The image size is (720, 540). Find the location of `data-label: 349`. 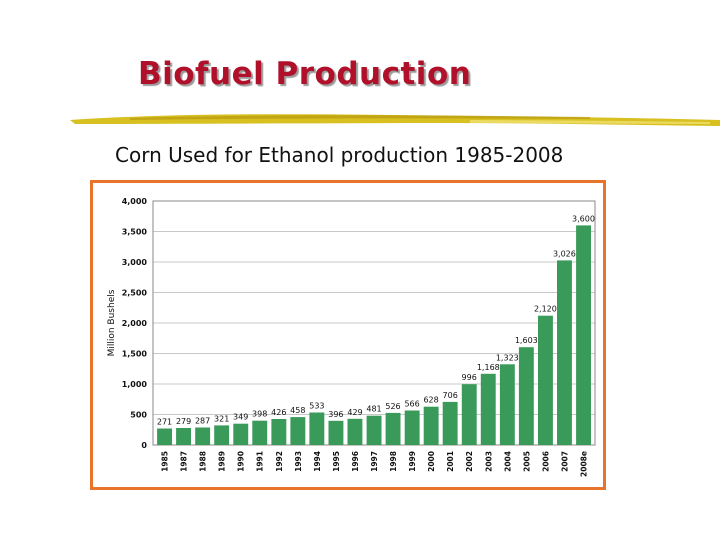

data-label: 349 is located at coordinates (240, 417).